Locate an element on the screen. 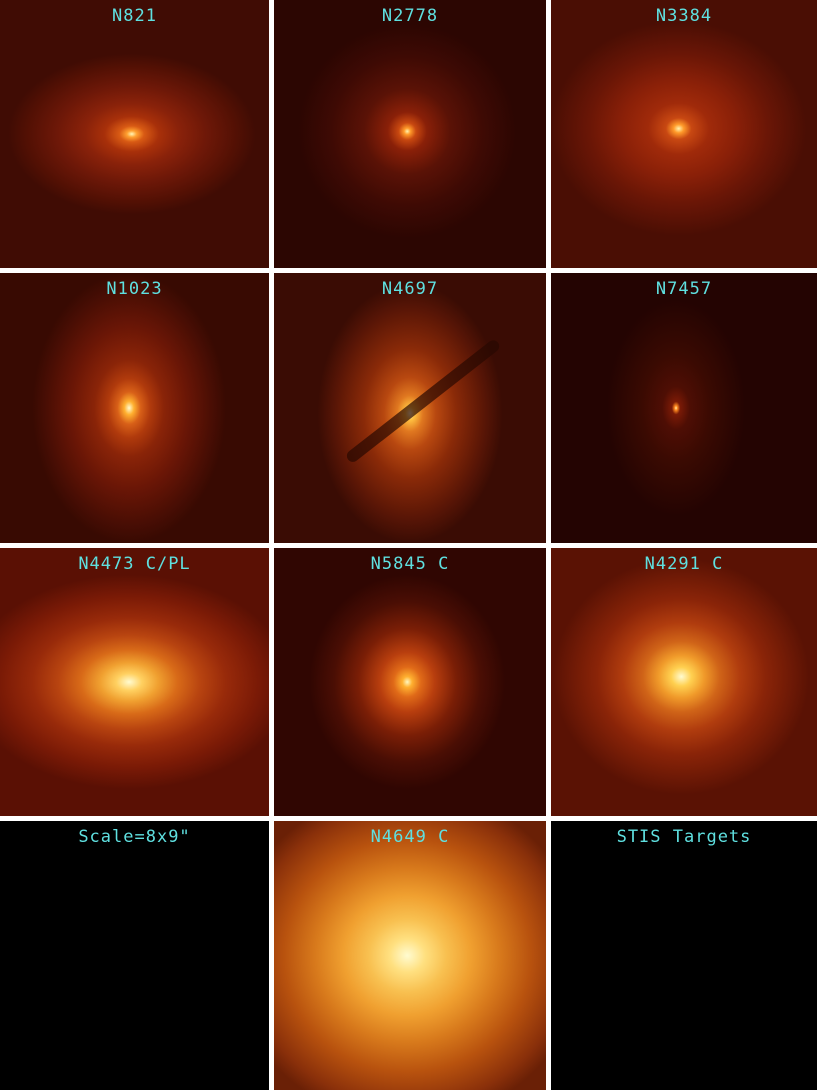 The width and height of the screenshot is (817, 1090). galaxy-panel: N1023 is located at coordinates (134, 408).